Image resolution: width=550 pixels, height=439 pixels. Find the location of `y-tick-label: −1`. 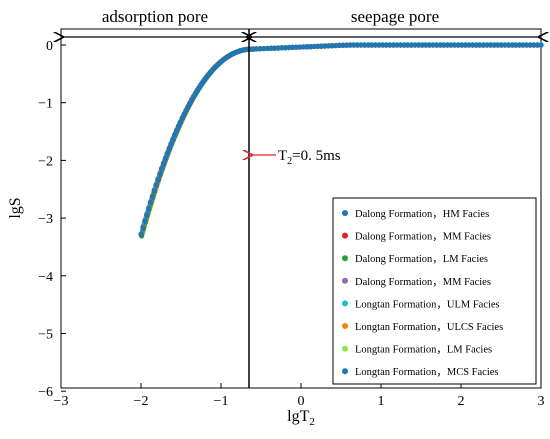

y-tick-label: −1 is located at coordinates (45, 104).